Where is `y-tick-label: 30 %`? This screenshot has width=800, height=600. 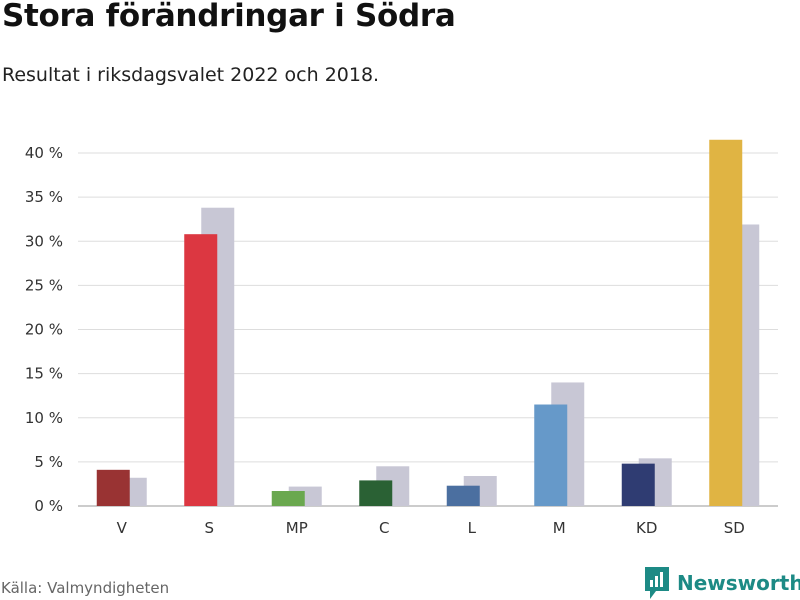
y-tick-label: 30 % is located at coordinates (44, 241).